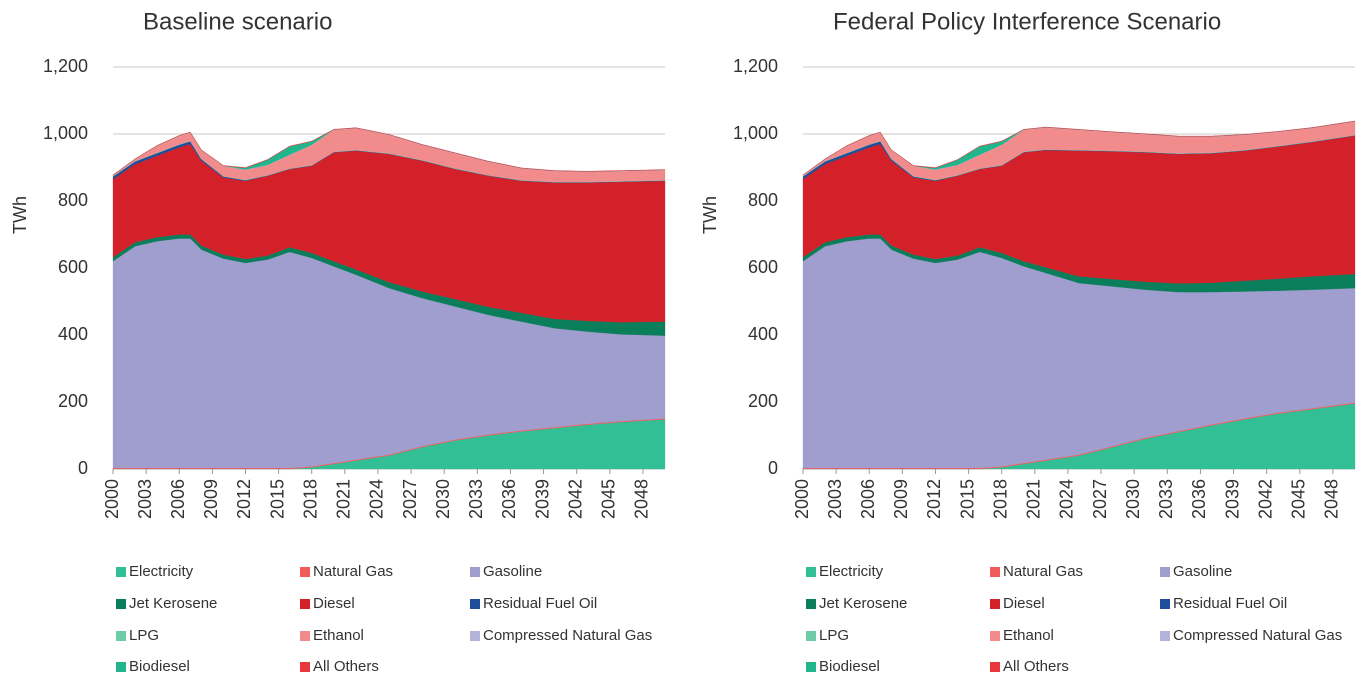  Describe the element at coordinates (1027, 21) in the screenshot. I see `chart-title: Federal Policy Interference Scenario` at that location.